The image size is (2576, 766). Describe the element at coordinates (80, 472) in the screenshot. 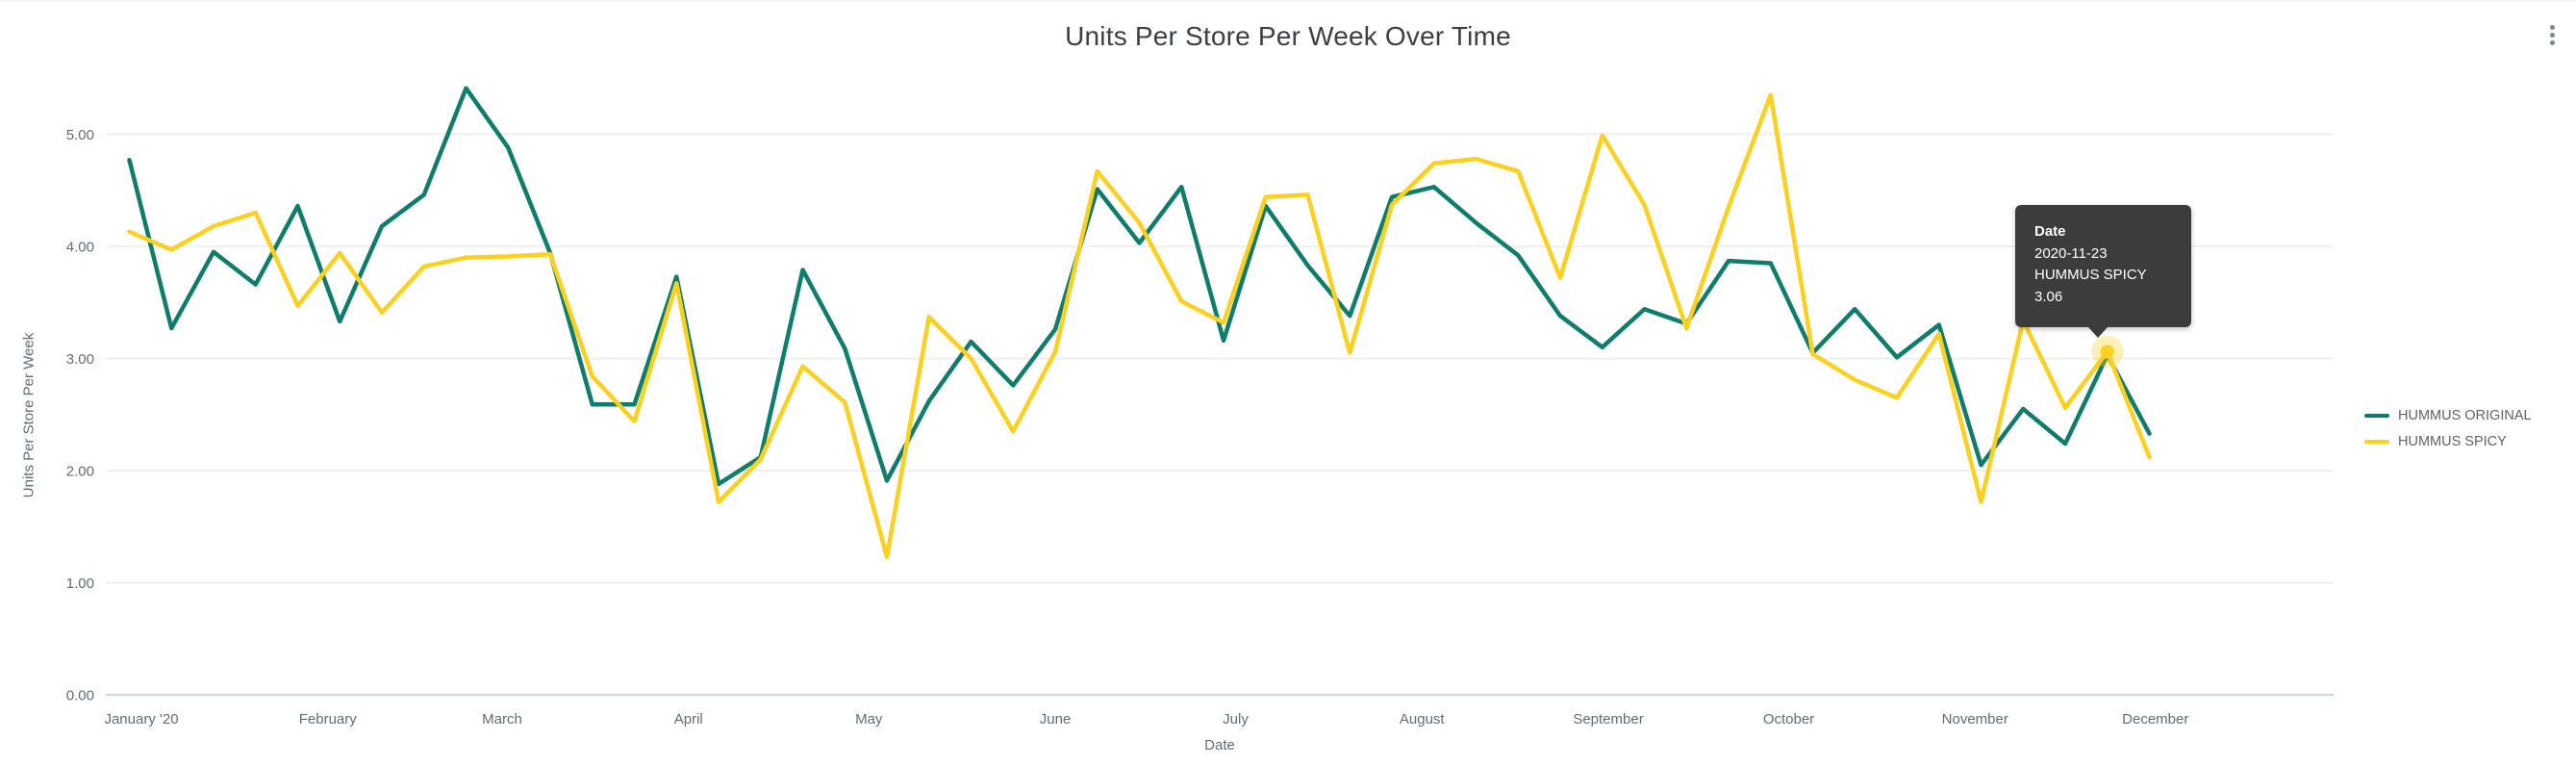

I see `y-tick-label: 2.00` at that location.